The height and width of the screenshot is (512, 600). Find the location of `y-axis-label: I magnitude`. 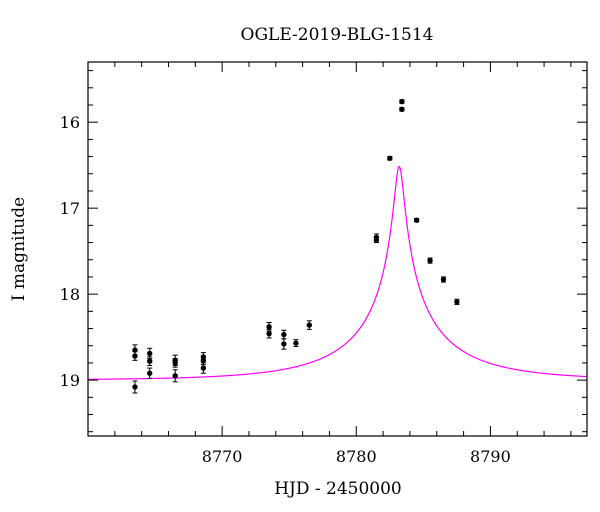

y-axis-label: I magnitude is located at coordinates (19, 249).